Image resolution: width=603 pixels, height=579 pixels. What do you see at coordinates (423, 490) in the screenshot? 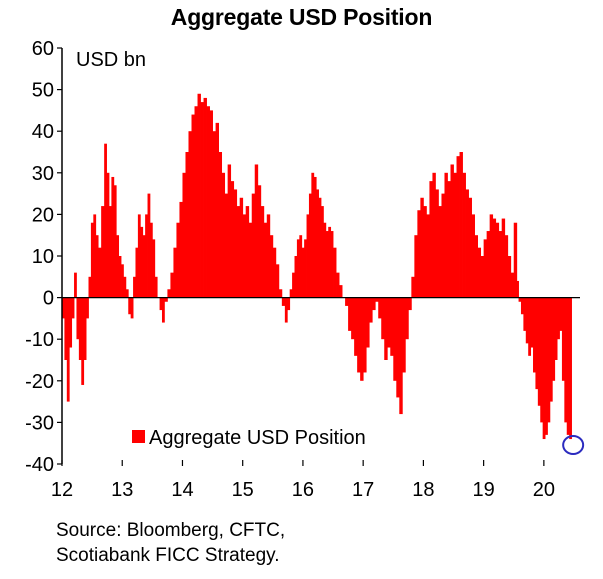
I see `x-tick-label: 18` at bounding box center [423, 490].